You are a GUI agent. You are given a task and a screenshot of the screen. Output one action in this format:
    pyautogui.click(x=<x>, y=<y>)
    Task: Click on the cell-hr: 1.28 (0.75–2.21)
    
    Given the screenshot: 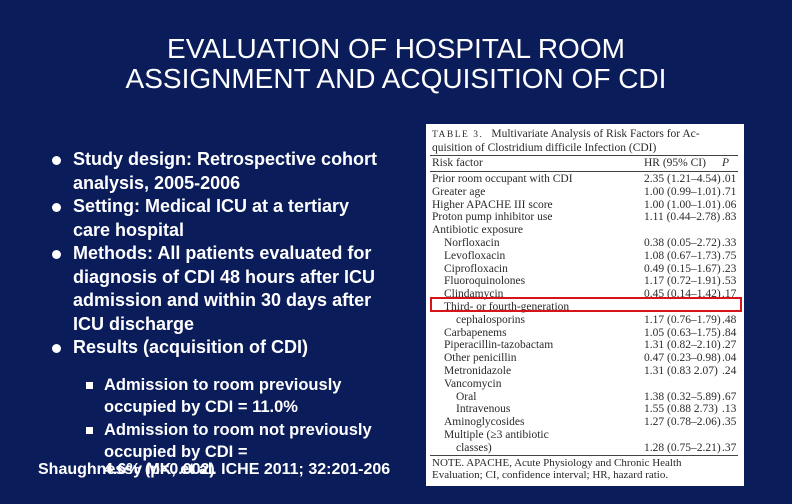 What is the action you would take?
    pyautogui.click(x=682, y=447)
    